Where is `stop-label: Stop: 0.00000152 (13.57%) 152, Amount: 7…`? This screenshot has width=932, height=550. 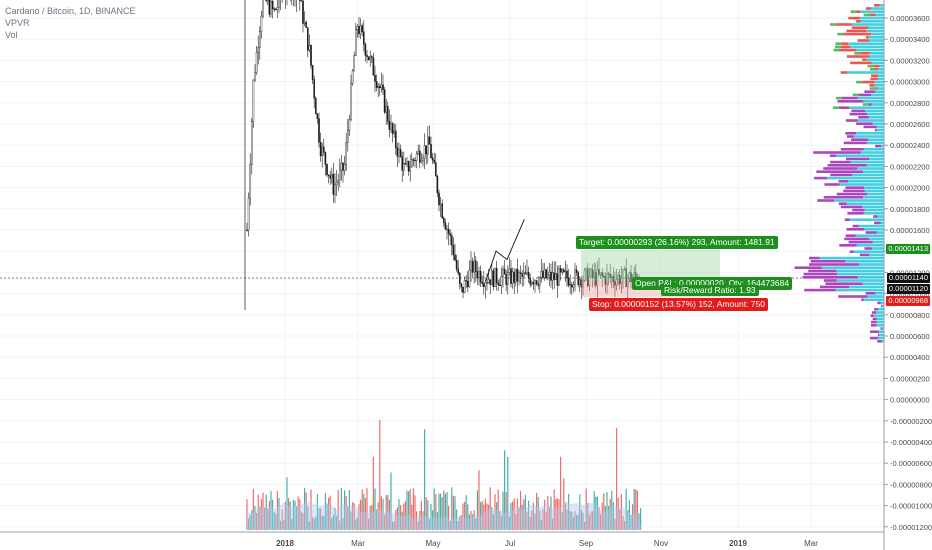 stop-label: Stop: 0.00000152 (13.57%) 152, Amount: 7… is located at coordinates (678, 304).